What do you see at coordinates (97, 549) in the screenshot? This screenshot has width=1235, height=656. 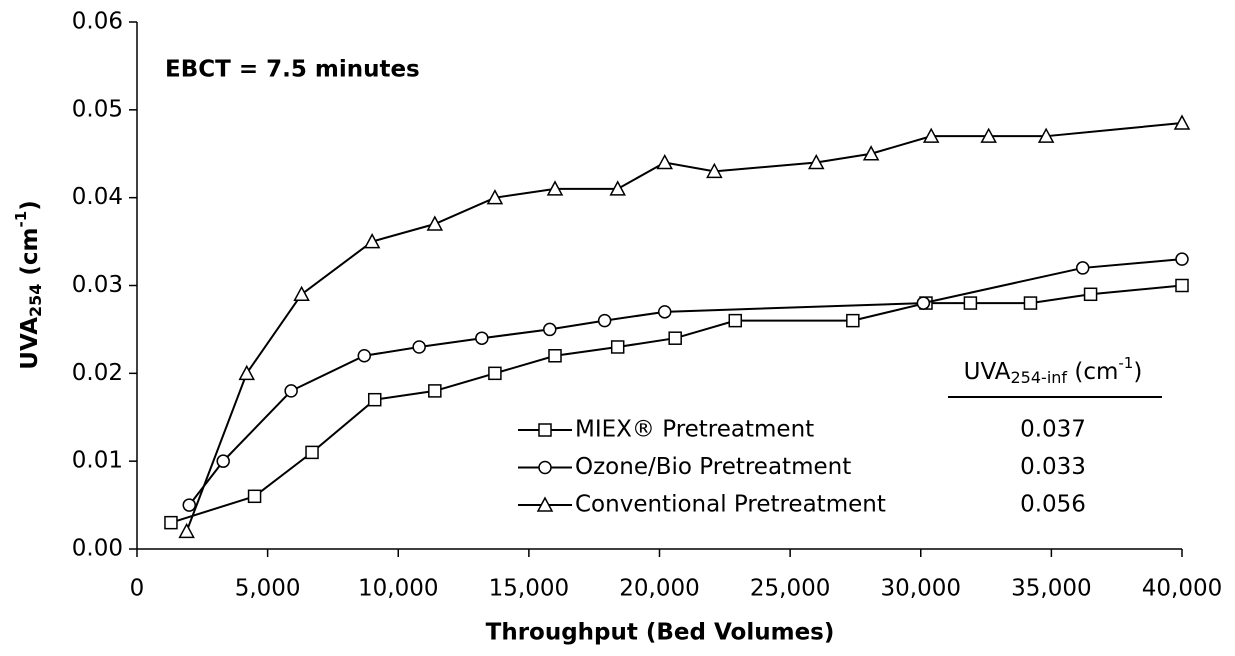 I see `y-tick-label: 0.00` at bounding box center [97, 549].